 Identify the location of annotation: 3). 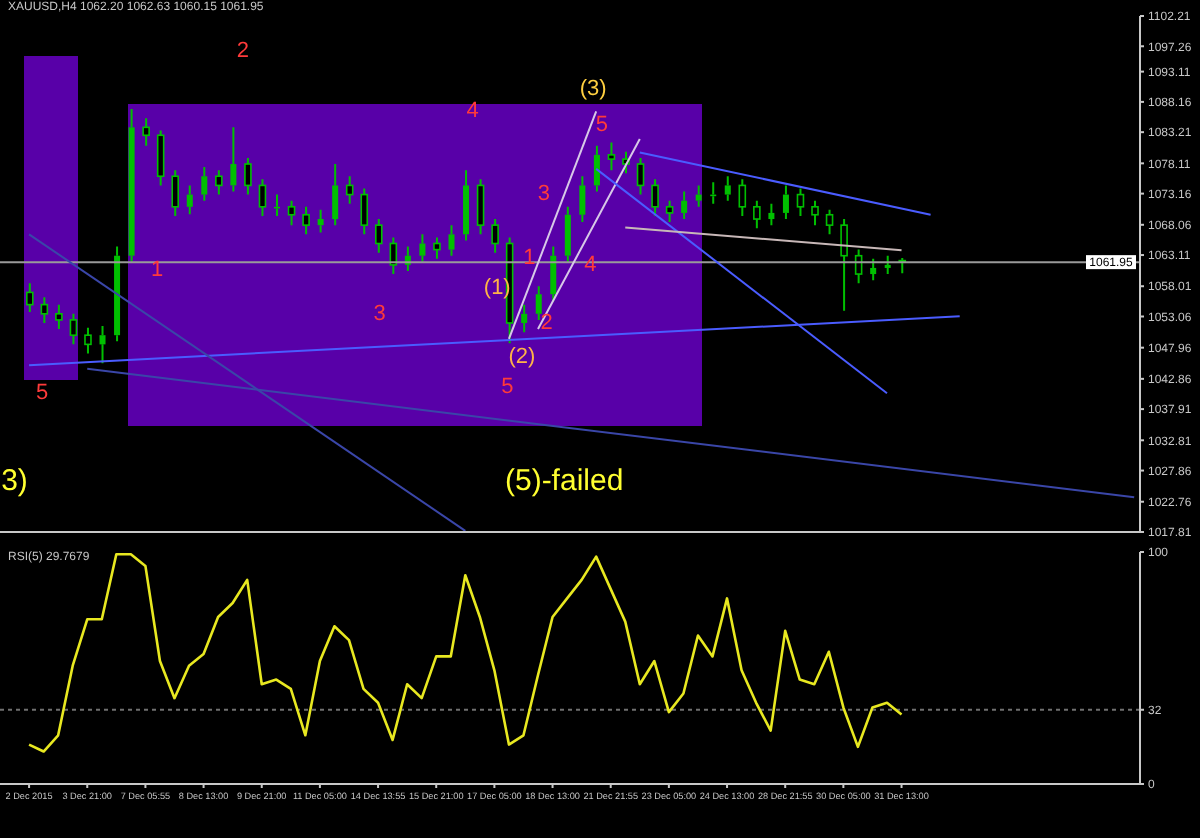
(14, 481).